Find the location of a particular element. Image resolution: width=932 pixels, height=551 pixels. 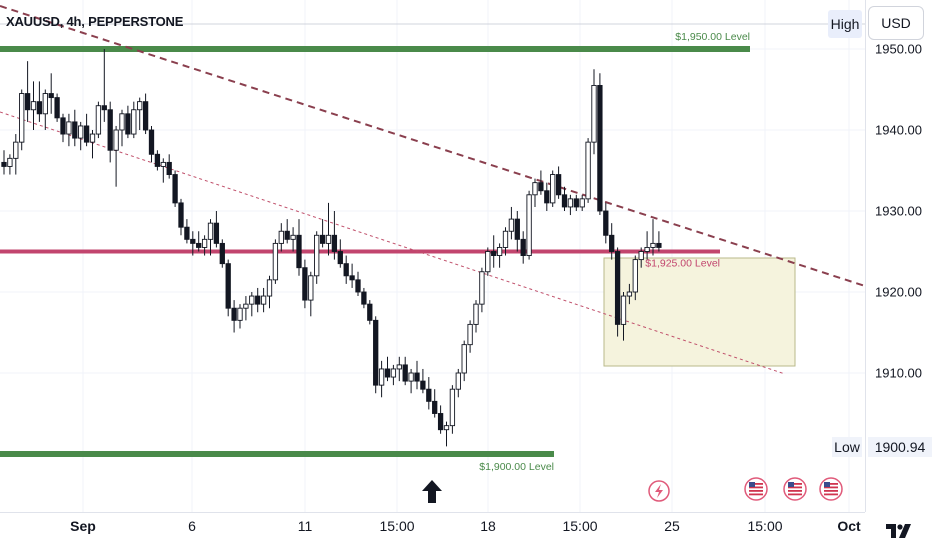

low-value-label: 1900.94 is located at coordinates (900, 447).